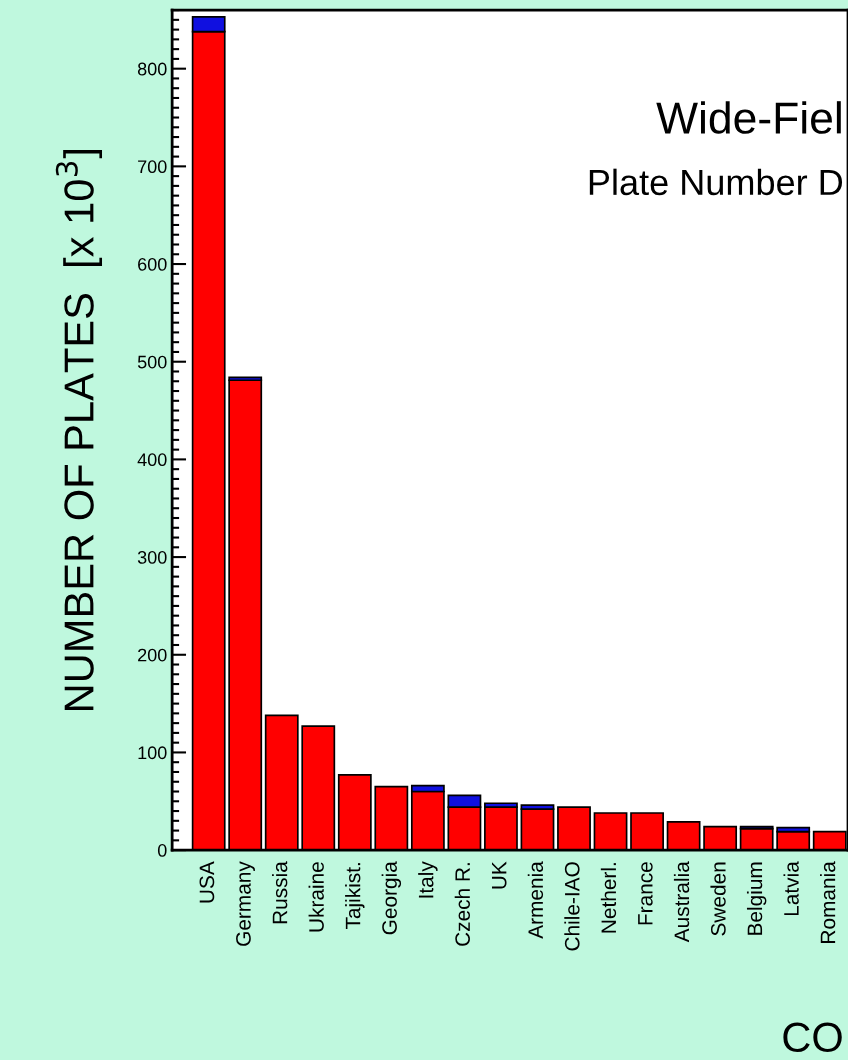 The image size is (848, 1060). I want to click on x-tick-label: Armenia, so click(535, 900).